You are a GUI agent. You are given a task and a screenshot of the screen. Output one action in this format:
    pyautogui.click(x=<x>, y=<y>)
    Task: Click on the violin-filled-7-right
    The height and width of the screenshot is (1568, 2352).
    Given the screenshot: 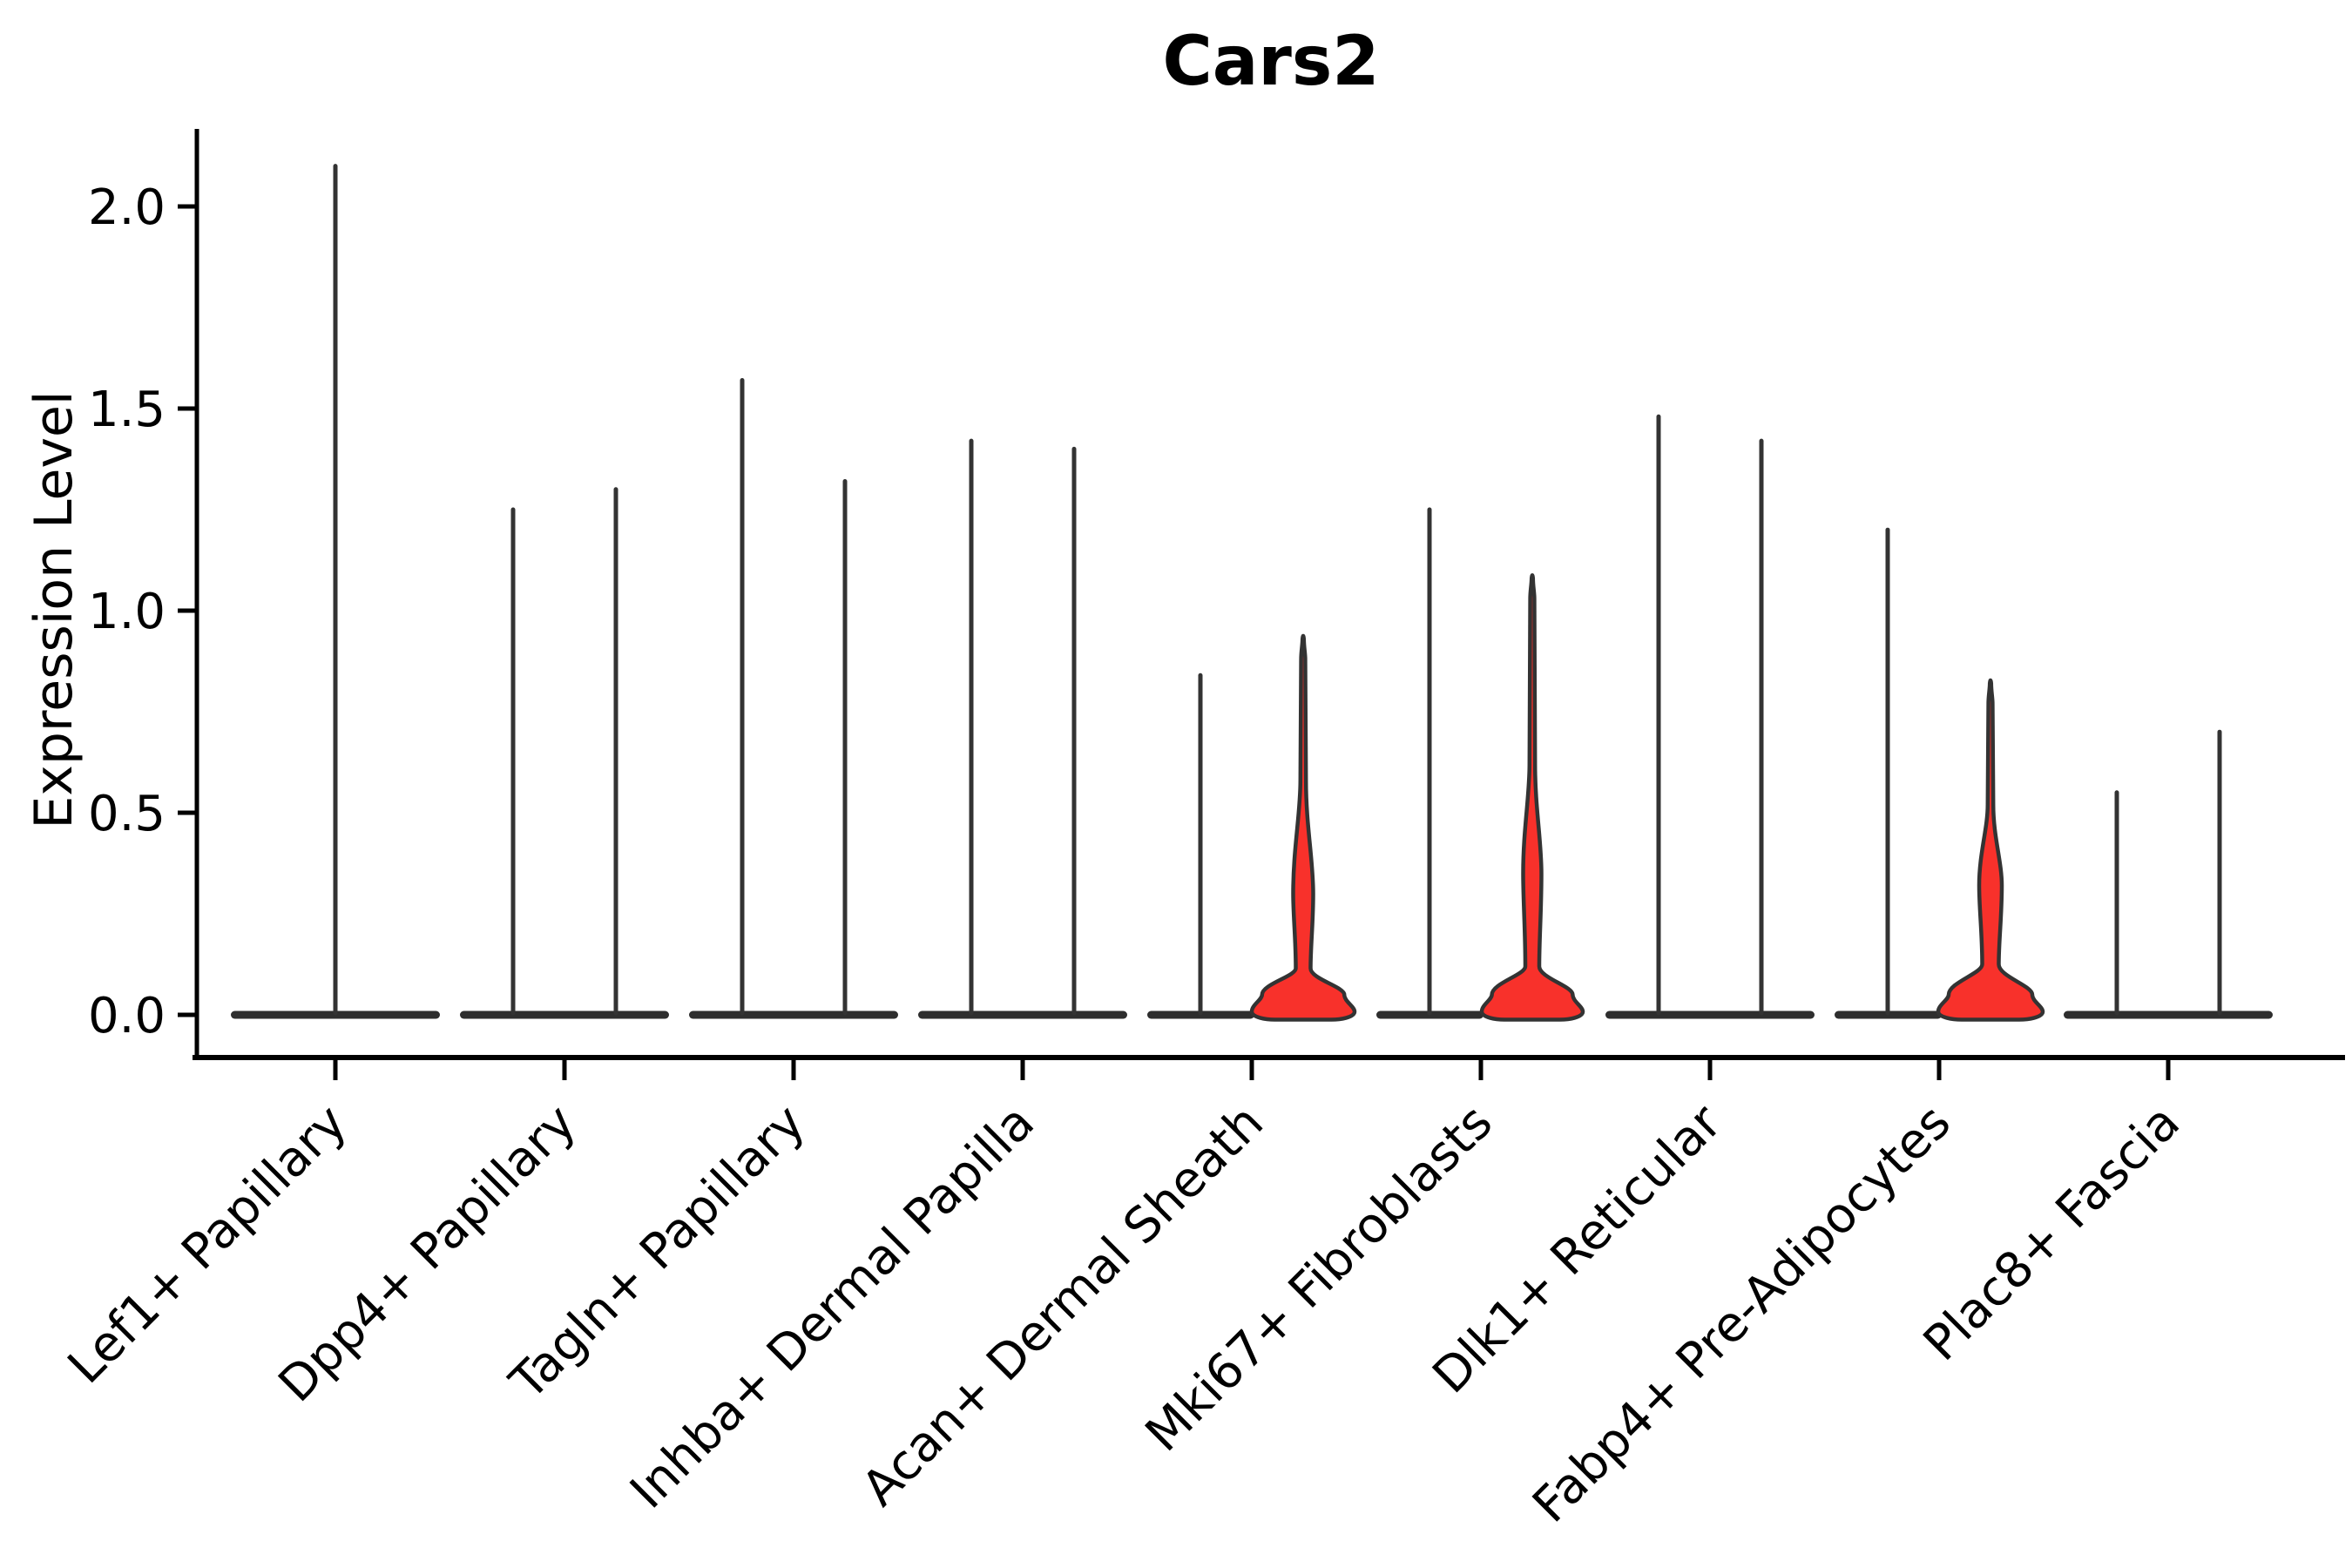 What is the action you would take?
    pyautogui.click(x=1990, y=850)
    